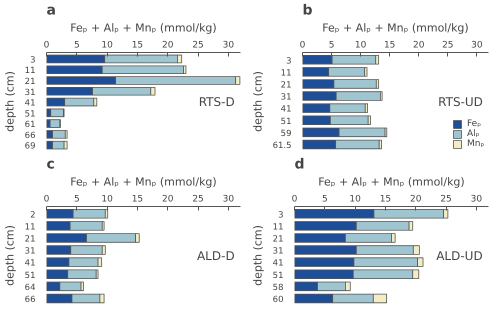  I want to click on y-tick-label: 58, so click(278, 287).